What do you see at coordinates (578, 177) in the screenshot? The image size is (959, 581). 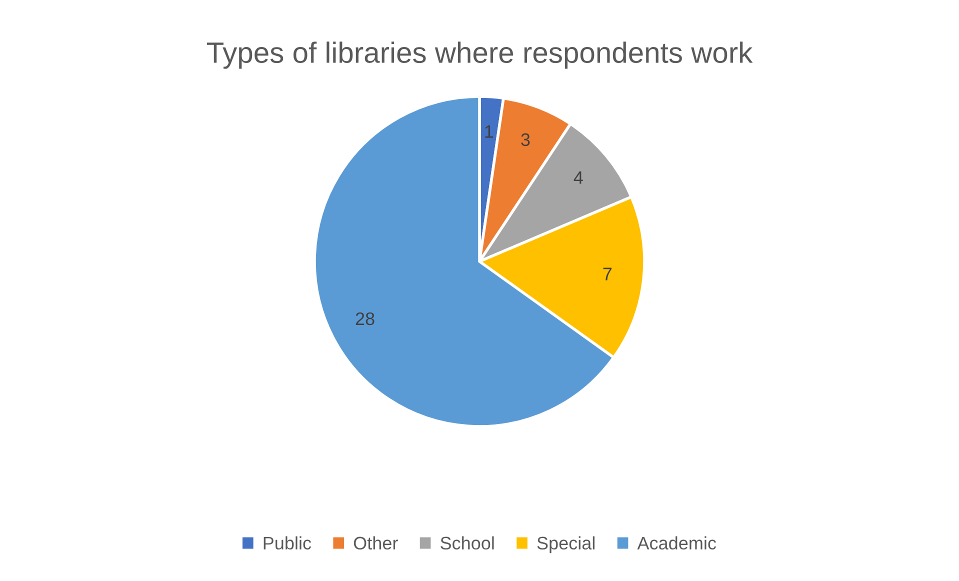 I see `data-label: 4` at bounding box center [578, 177].